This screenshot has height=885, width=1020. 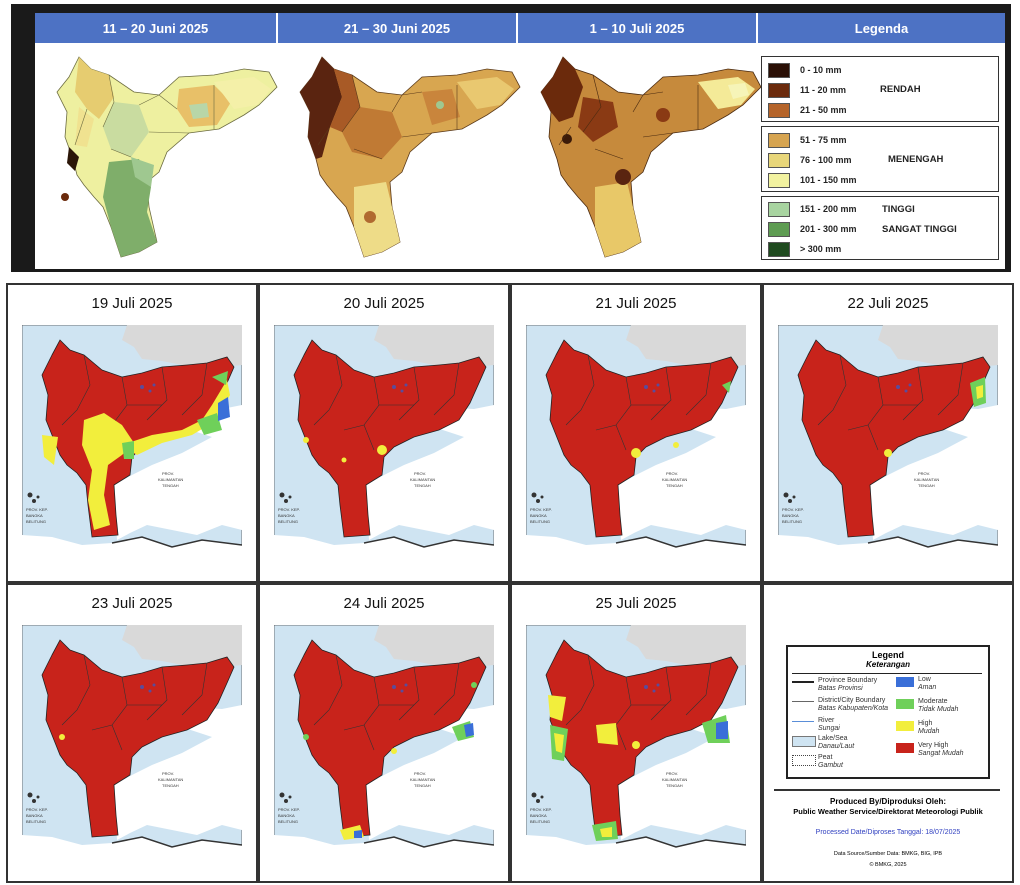 What do you see at coordinates (829, 728) in the screenshot?
I see `legend-item-label-id: Sungai` at bounding box center [829, 728].